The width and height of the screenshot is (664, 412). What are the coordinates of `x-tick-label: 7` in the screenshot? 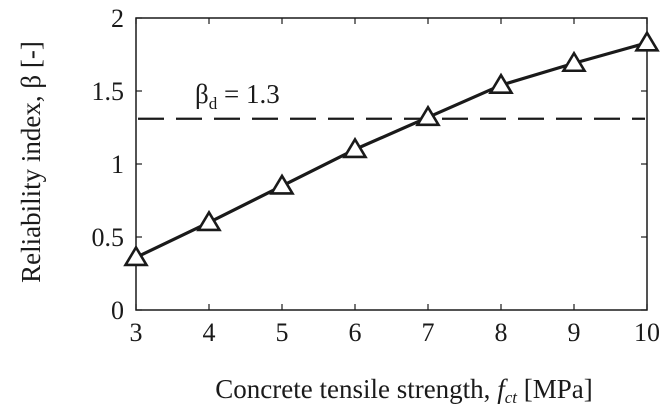 It's located at (428, 332).